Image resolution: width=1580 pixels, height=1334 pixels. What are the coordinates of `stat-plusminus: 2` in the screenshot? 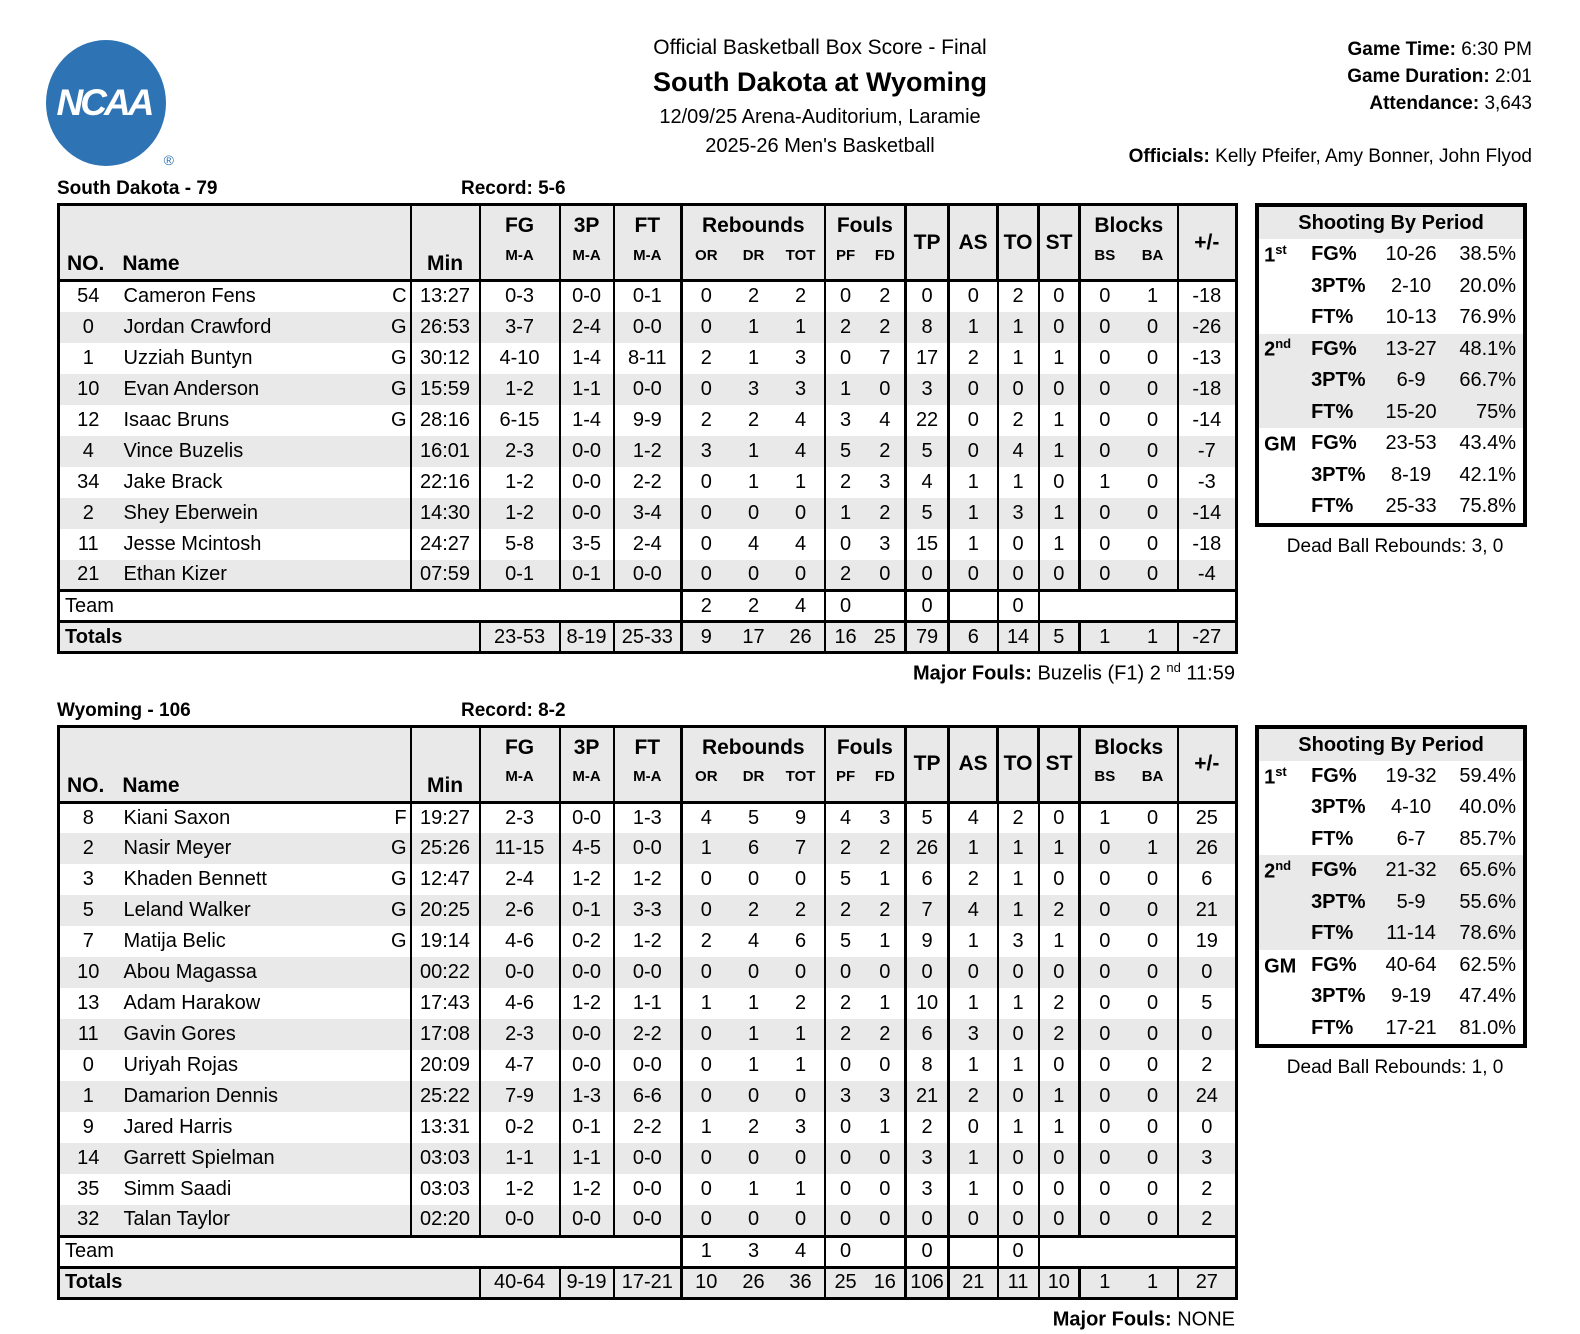 It's located at (1206, 1190).